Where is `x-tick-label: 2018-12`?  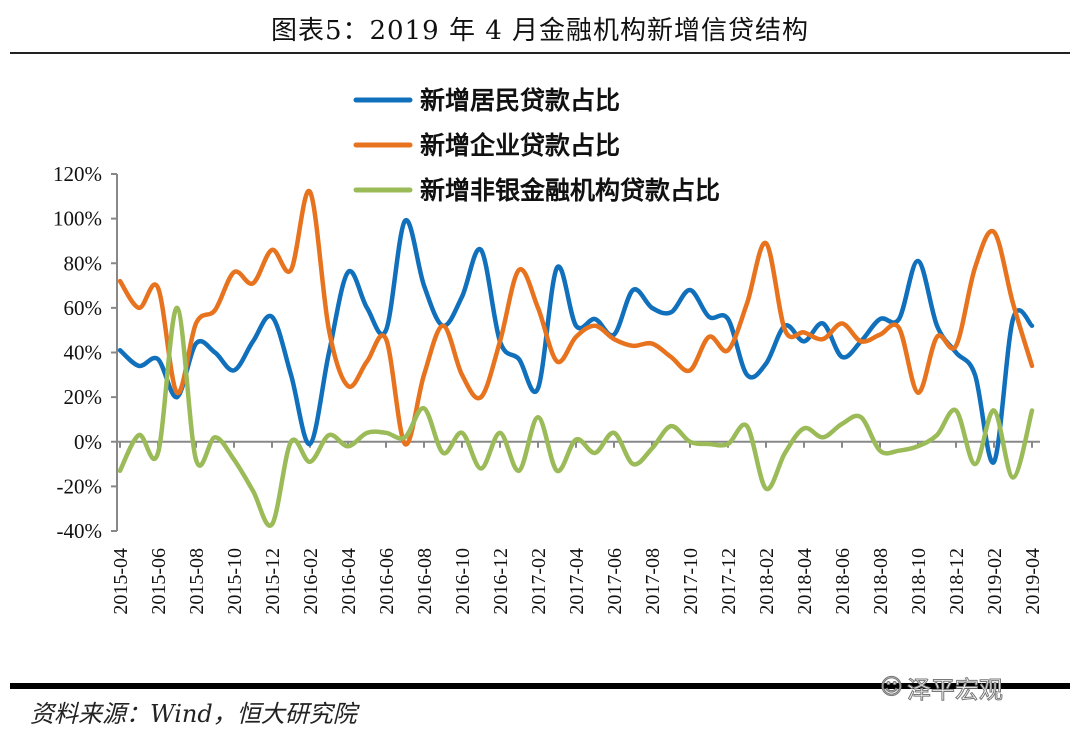
x-tick-label: 2018-12 is located at coordinates (957, 581).